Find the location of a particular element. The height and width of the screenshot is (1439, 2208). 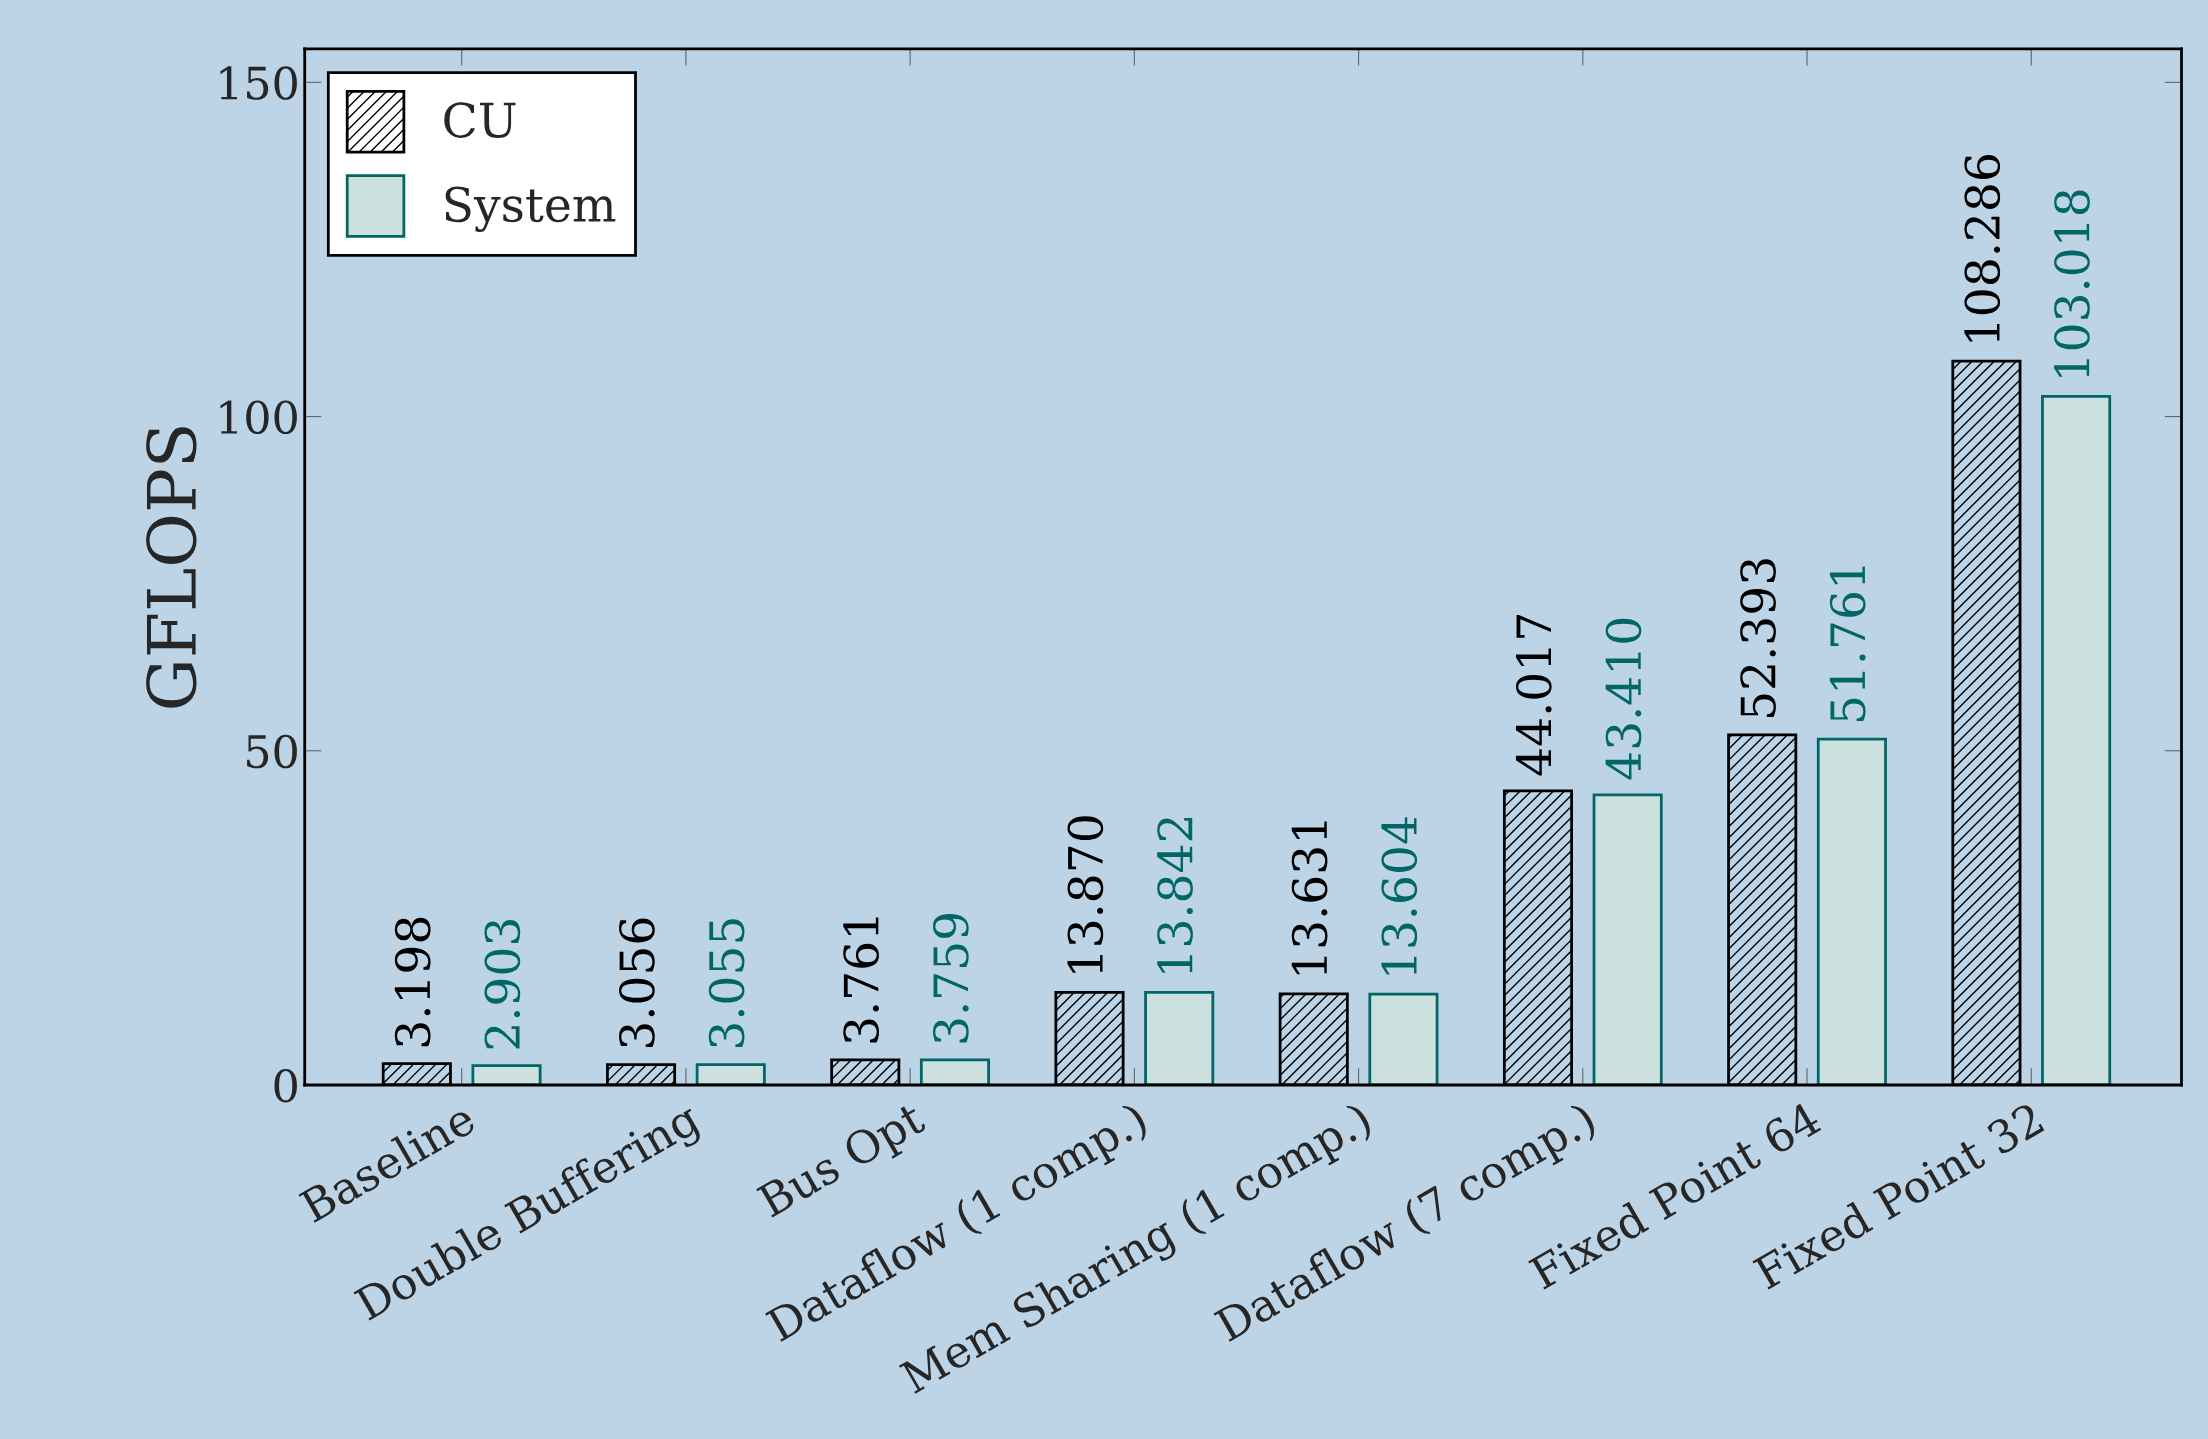

data-label: 13.870 is located at coordinates (1085, 894).